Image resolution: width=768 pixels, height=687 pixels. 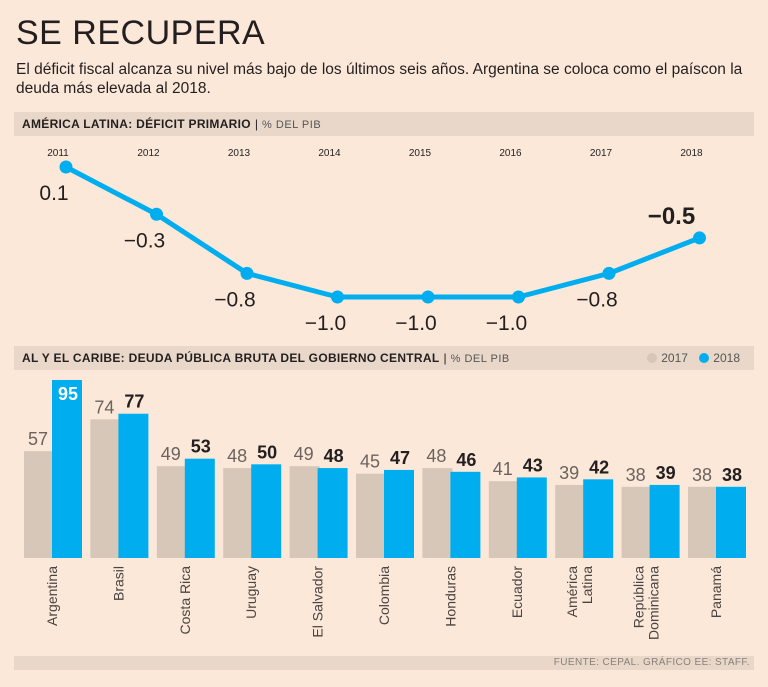 What do you see at coordinates (334, 456) in the screenshot?
I see `bar-2018-value: 48` at bounding box center [334, 456].